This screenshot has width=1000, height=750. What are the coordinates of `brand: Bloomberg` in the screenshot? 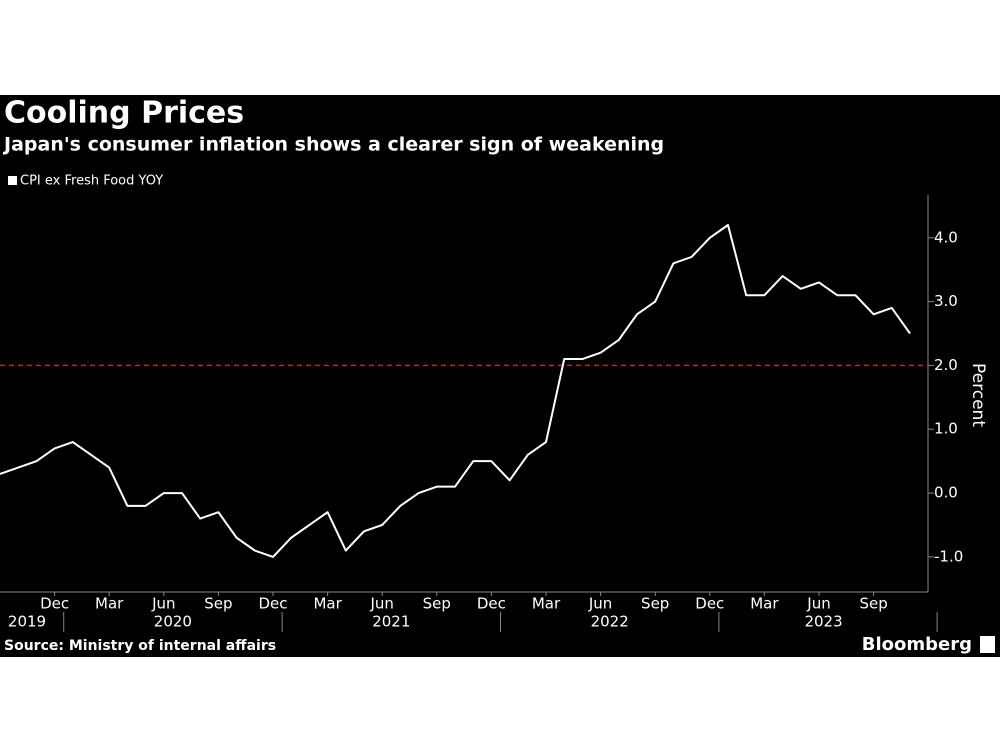 It's located at (917, 644).